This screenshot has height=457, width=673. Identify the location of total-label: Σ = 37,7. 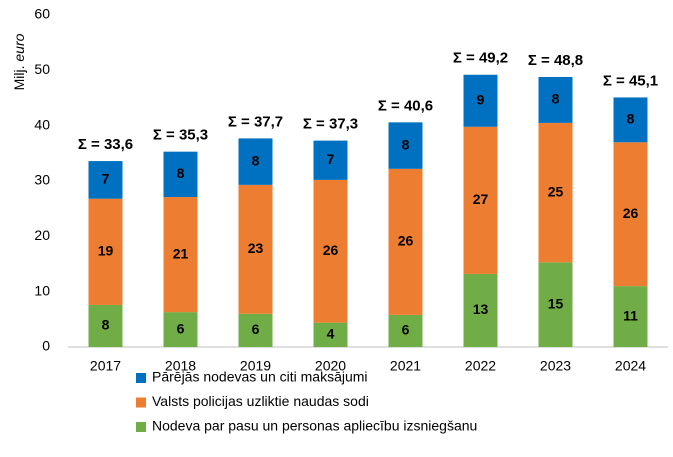
(255, 121).